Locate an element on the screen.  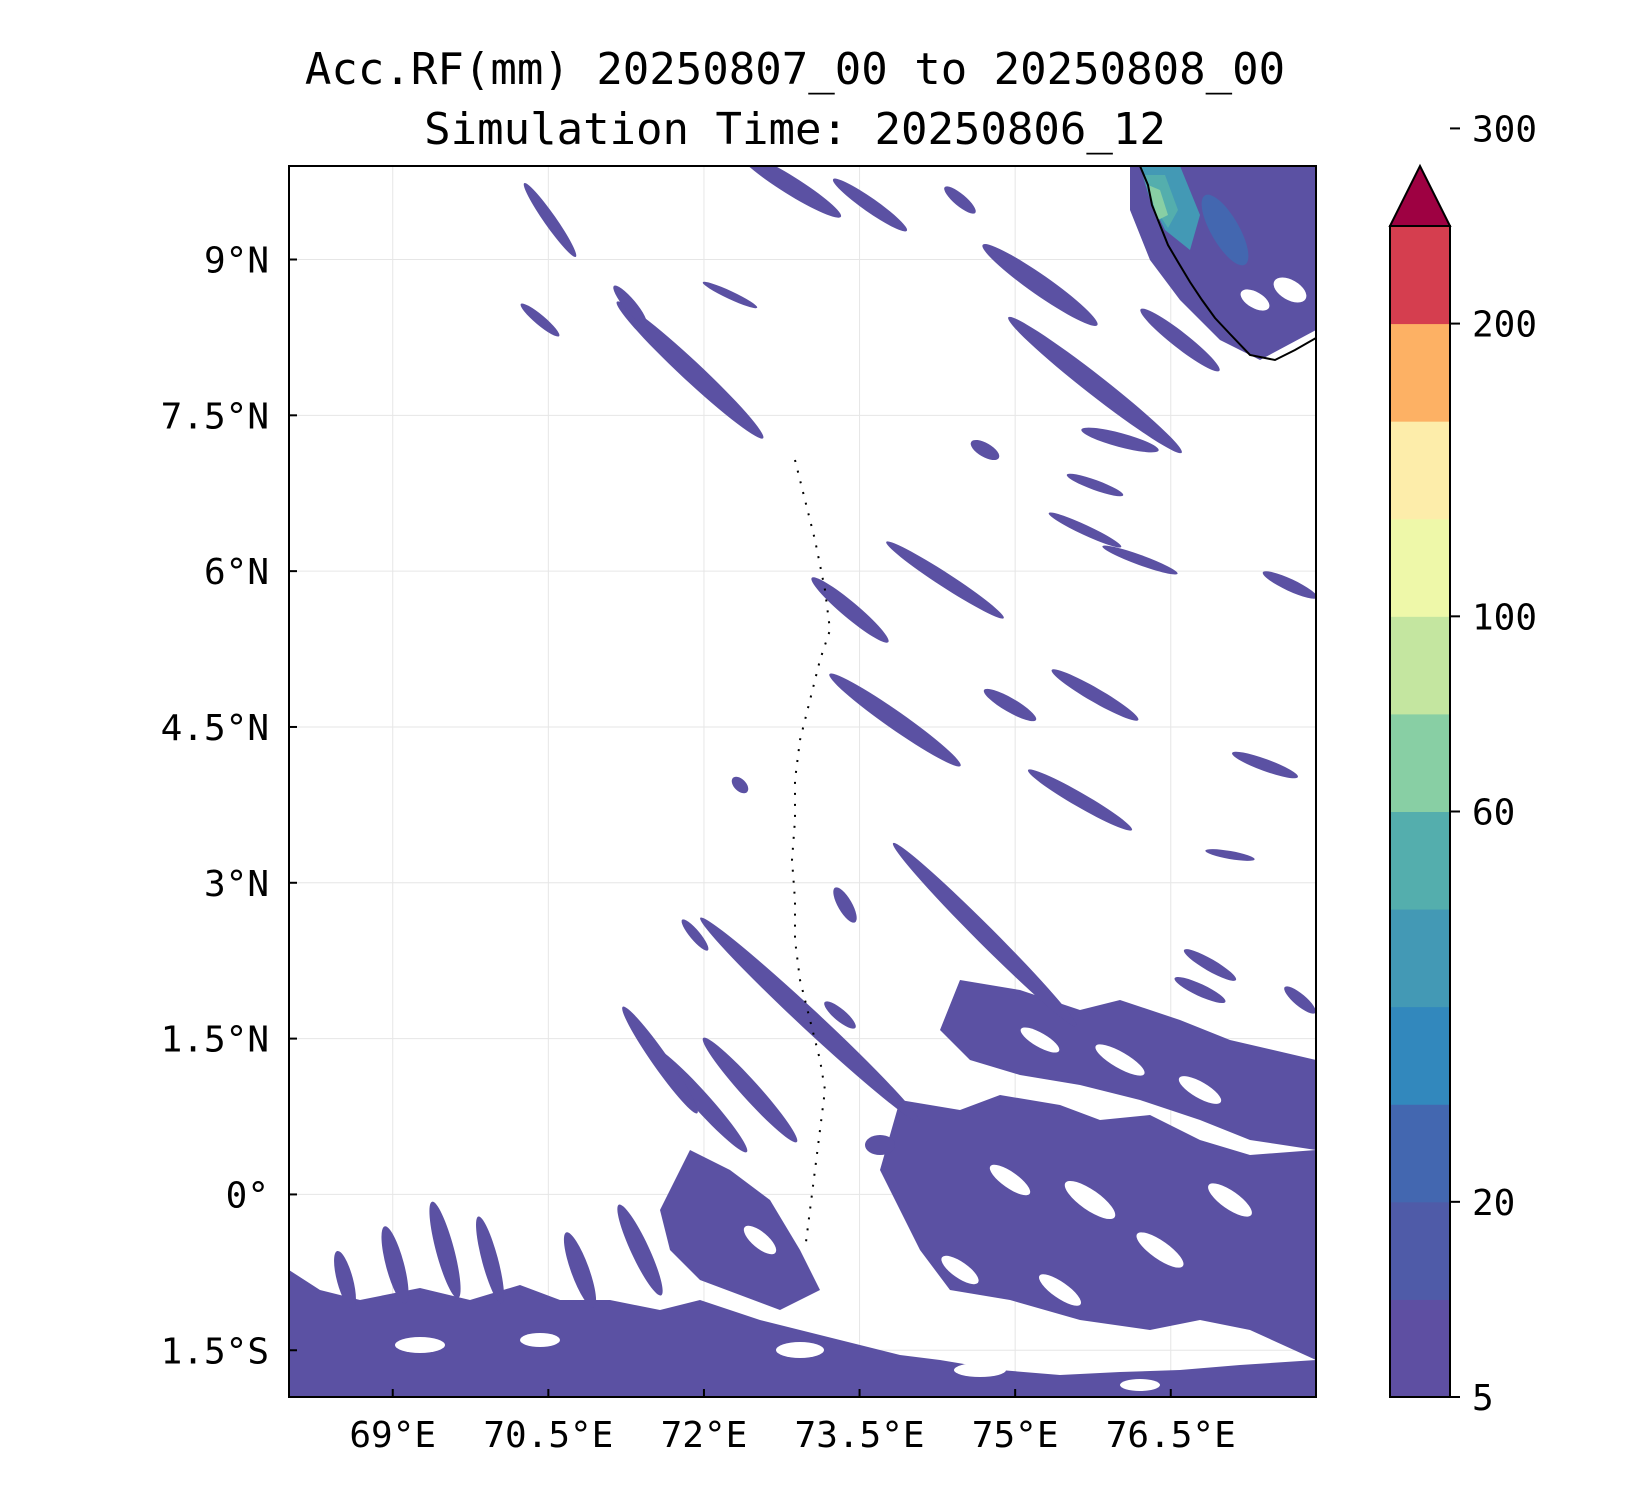
colorbar-tick-label: 20 is located at coordinates (1493, 1203).